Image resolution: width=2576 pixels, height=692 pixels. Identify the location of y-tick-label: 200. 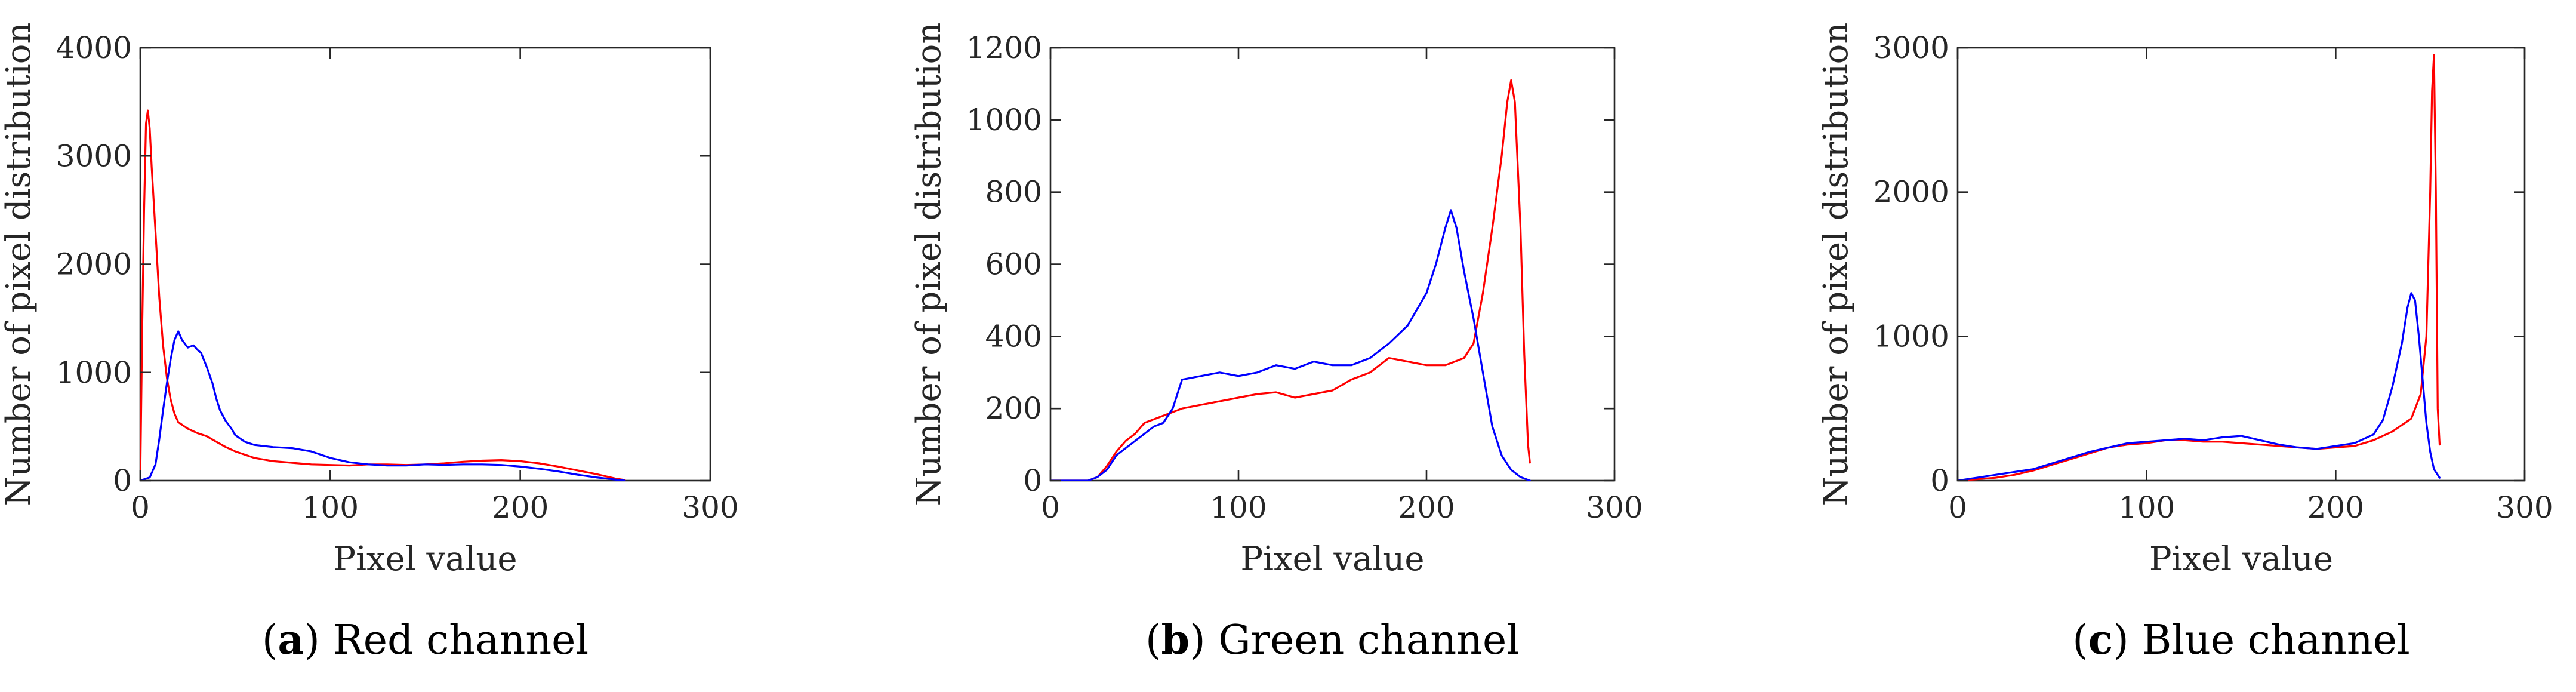
(1013, 408).